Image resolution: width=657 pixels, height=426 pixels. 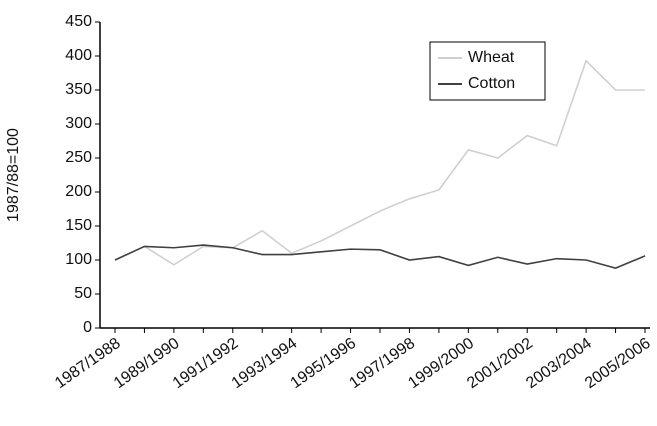 What do you see at coordinates (147, 363) in the screenshot?
I see `x-tick-label: 1989/1990` at bounding box center [147, 363].